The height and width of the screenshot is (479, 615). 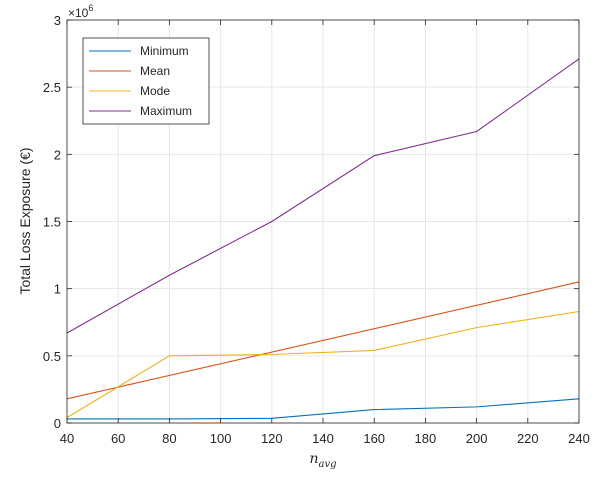 What do you see at coordinates (67, 438) in the screenshot?
I see `x-tick-label: 40` at bounding box center [67, 438].